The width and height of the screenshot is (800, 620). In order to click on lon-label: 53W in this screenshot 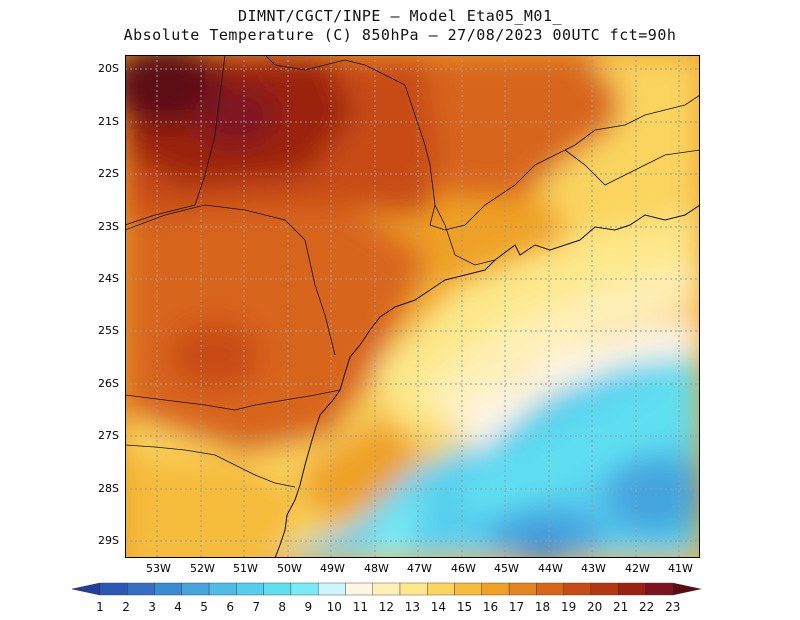, I will do `click(158, 568)`.